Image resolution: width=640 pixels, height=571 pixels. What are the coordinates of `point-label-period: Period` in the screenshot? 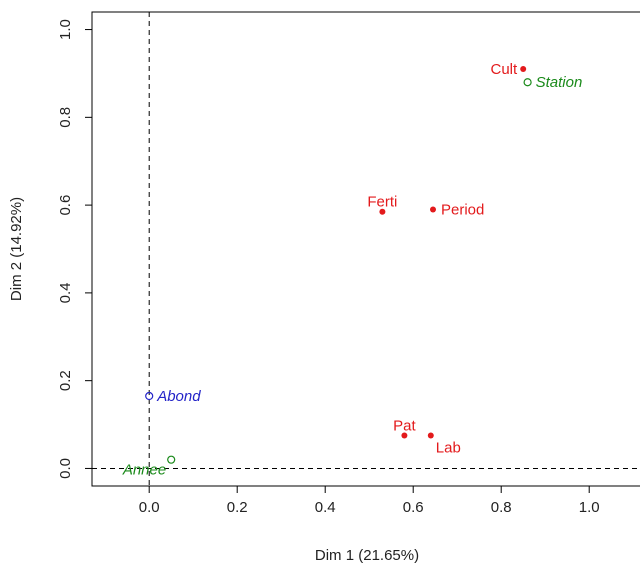 It's located at (462, 210).